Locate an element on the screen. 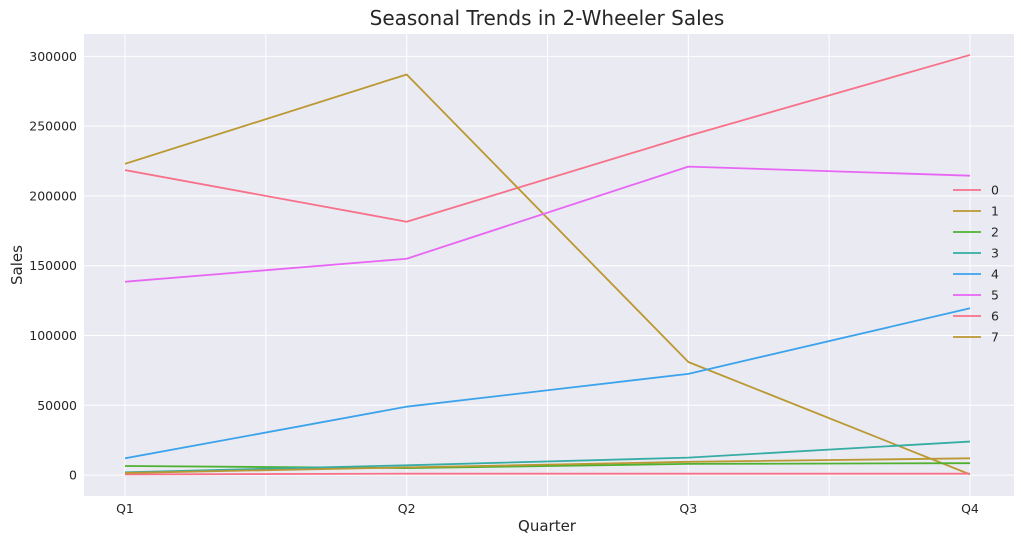  y-tick-label: 200000 is located at coordinates (53, 195).